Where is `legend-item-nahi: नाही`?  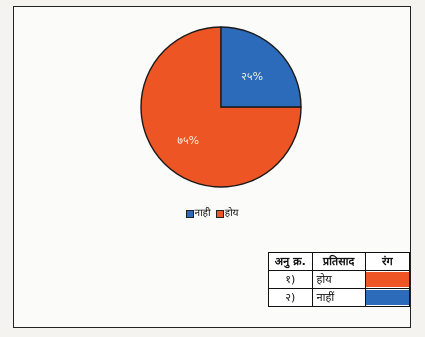 legend-item-nahi: नाही is located at coordinates (198, 214).